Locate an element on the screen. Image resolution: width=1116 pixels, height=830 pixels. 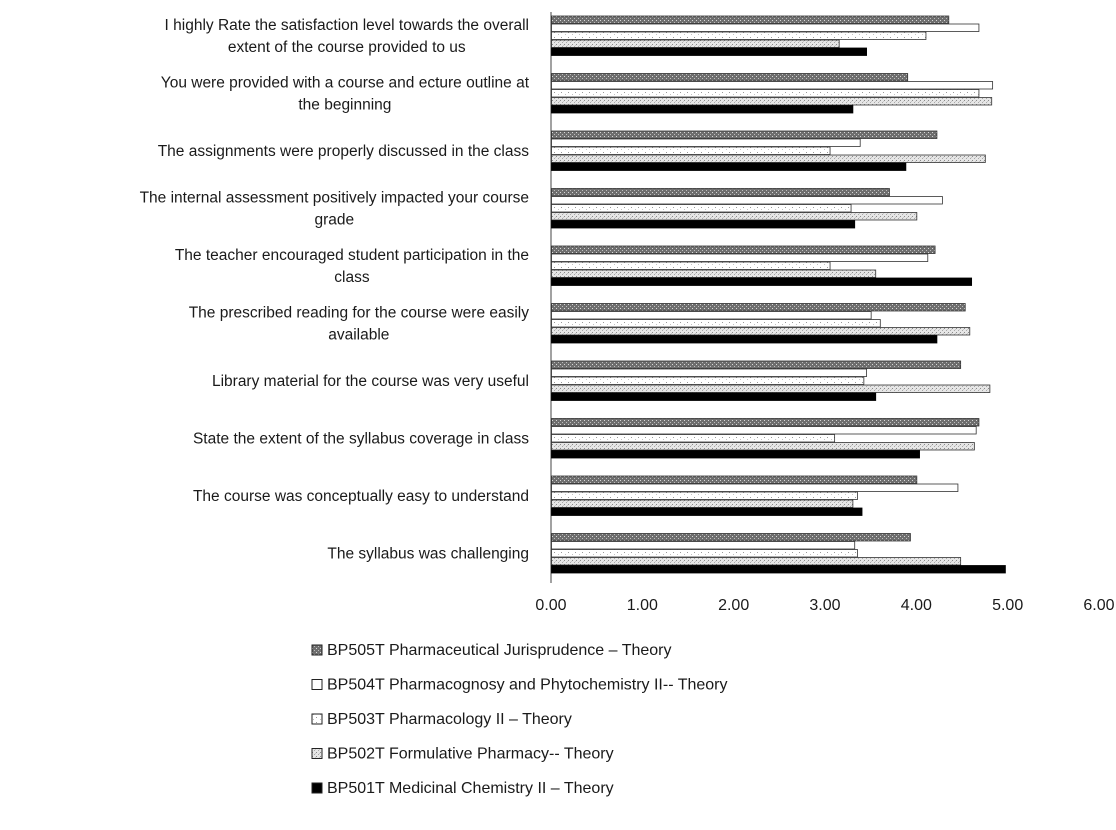
legend-label: BP503T Pharmacology II – Theory is located at coordinates (449, 719).